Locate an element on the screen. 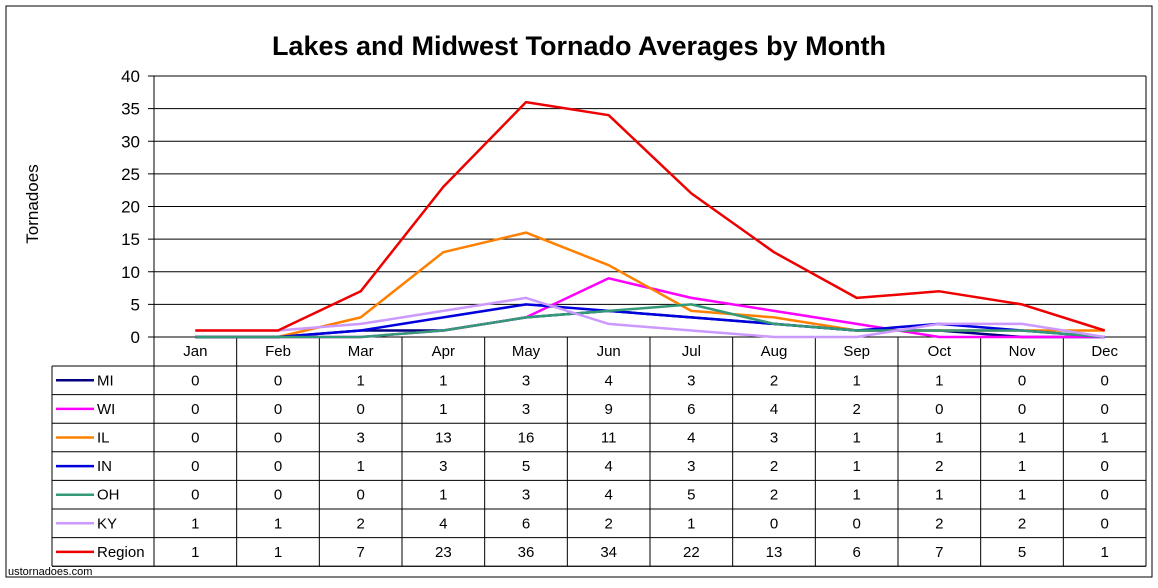 The width and height of the screenshot is (1158, 588). data-cell-oh-may: 3 is located at coordinates (526, 495).